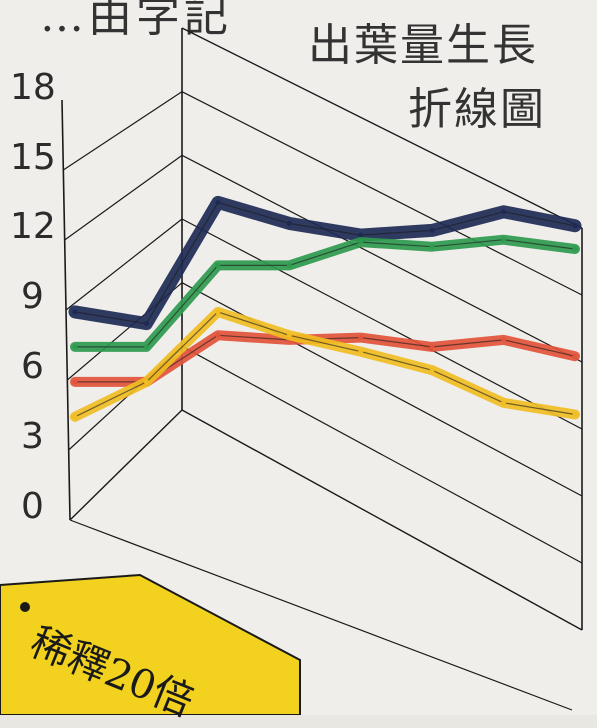 This screenshot has width=597, height=728. I want to click on y-tick-label: 12, so click(33, 227).